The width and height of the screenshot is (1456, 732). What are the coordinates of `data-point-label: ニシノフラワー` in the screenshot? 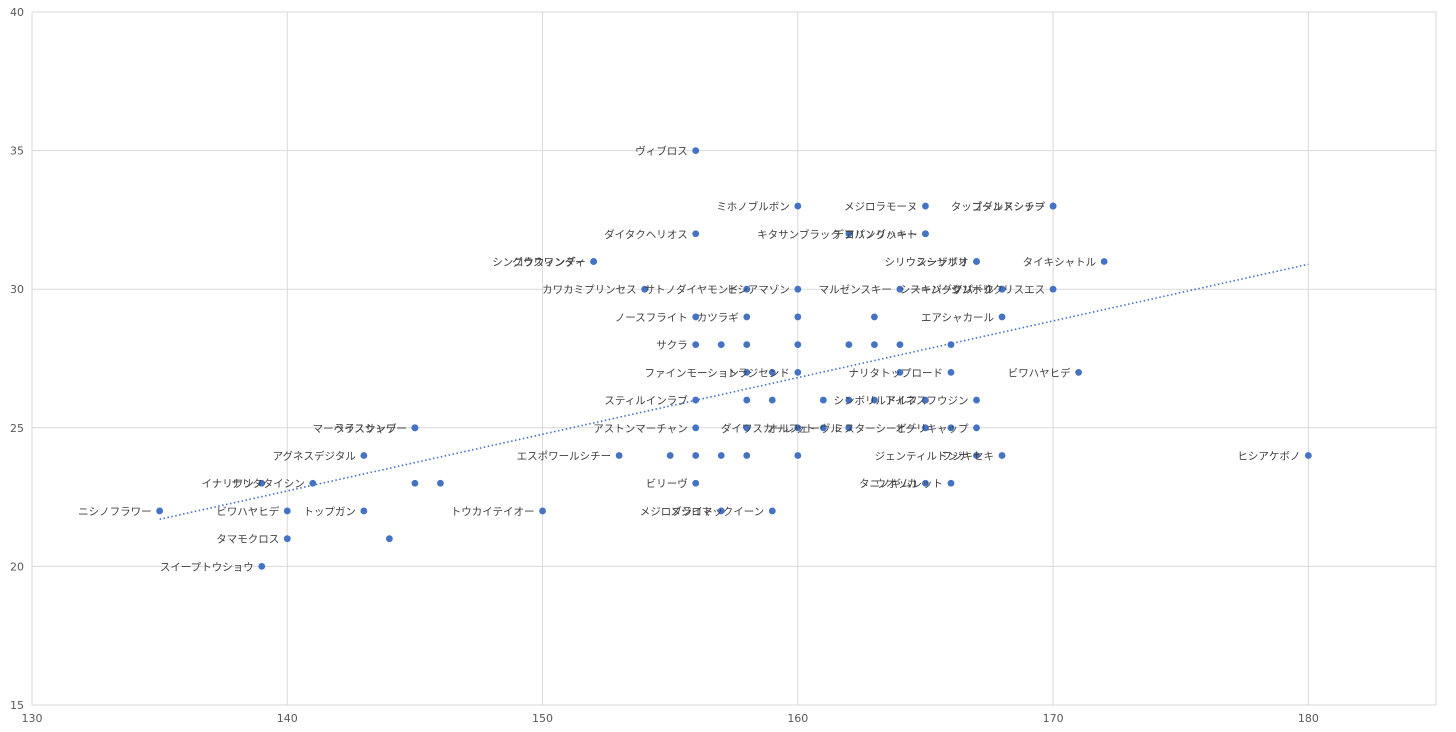 It's located at (115, 512).